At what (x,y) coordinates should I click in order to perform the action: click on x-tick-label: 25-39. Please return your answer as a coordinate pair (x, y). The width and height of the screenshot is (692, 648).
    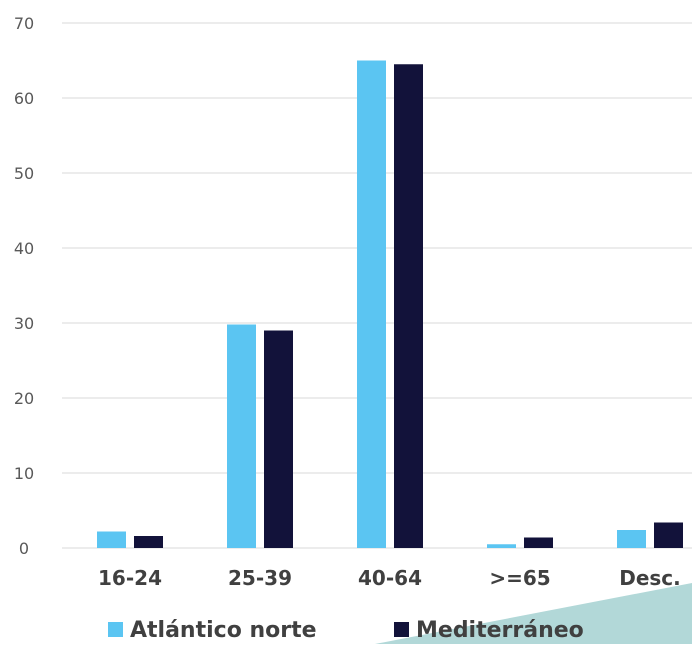
    Looking at the image, I should click on (260, 578).